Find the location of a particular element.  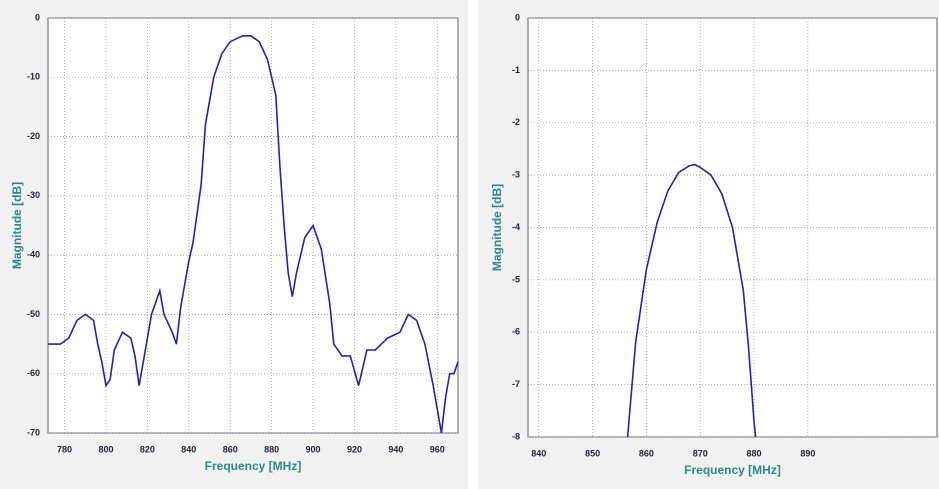

x-tick-label: 780 is located at coordinates (64, 449).